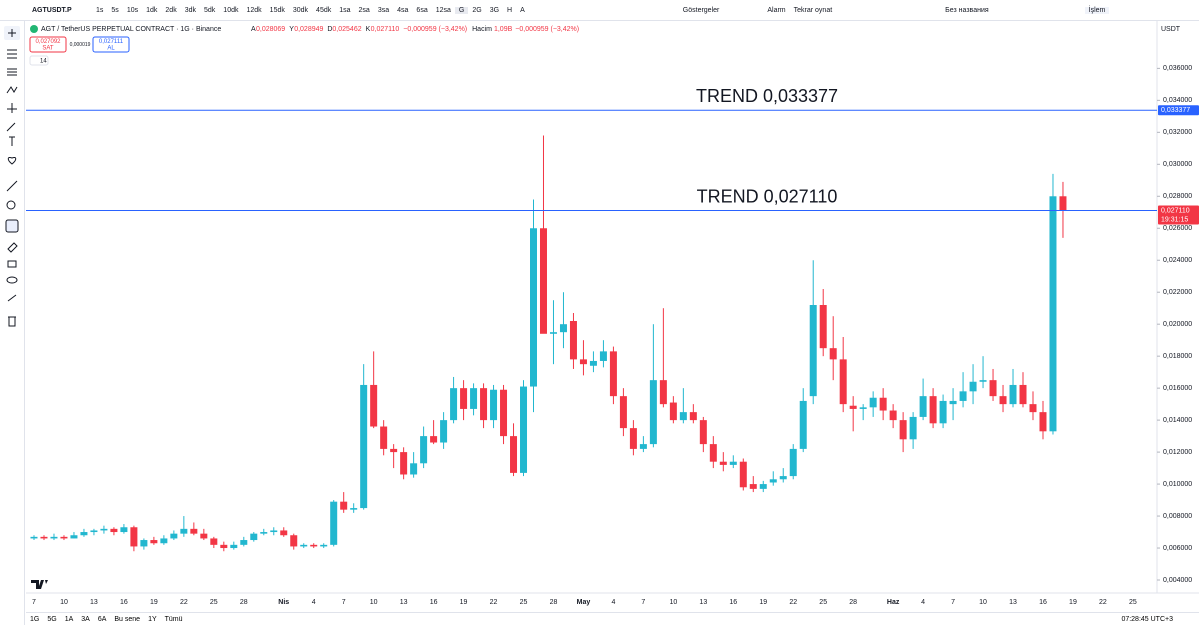 This screenshot has height=630, width=1199. What do you see at coordinates (69, 619) in the screenshot?
I see `range: 1A` at bounding box center [69, 619].